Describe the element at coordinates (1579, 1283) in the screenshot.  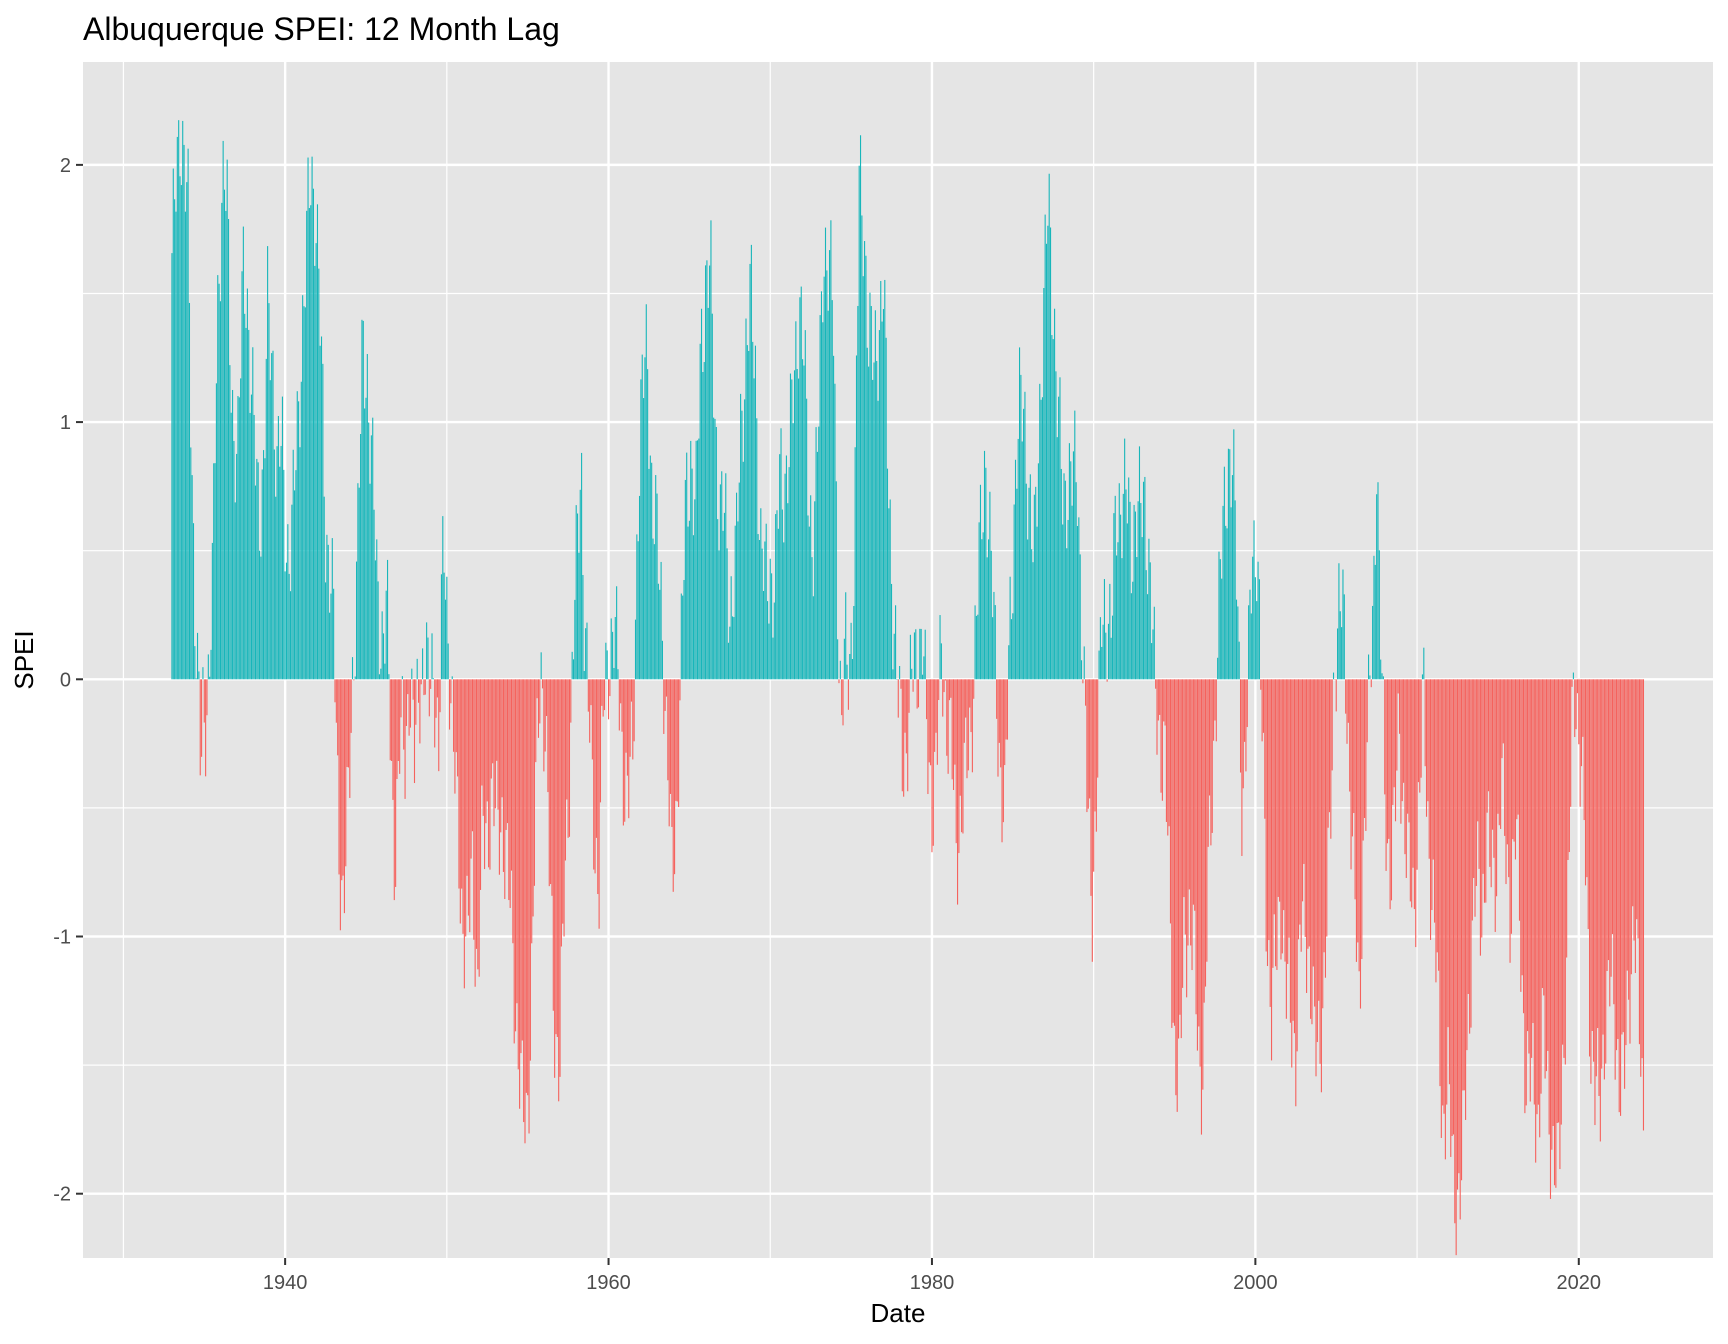
I see `x-tick-label: 2020` at that location.